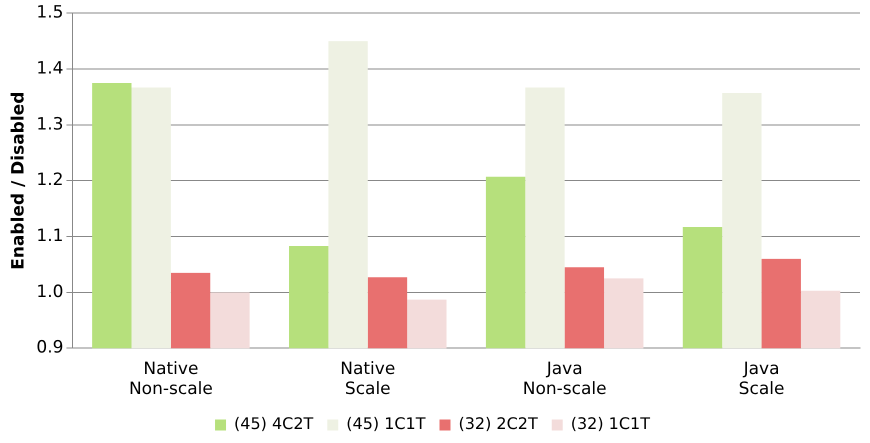 The image size is (870, 443). Describe the element at coordinates (610, 424) in the screenshot. I see `legend-label: (32) 1C1T` at that location.